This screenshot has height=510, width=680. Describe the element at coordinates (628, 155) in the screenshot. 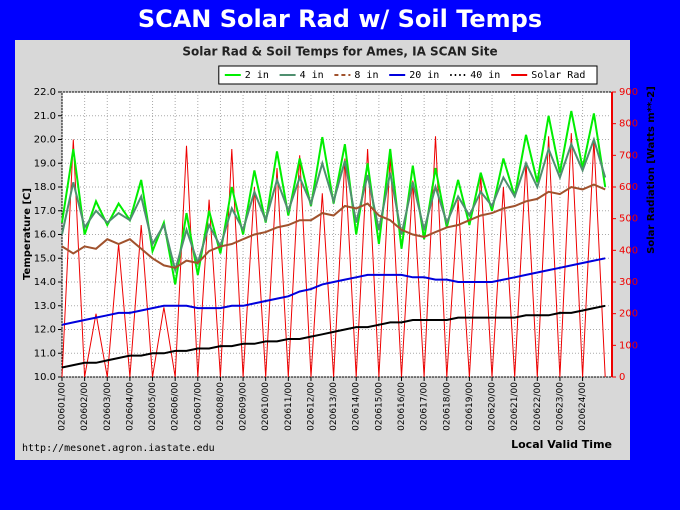

I see `y2-tick-label: 700` at that location.